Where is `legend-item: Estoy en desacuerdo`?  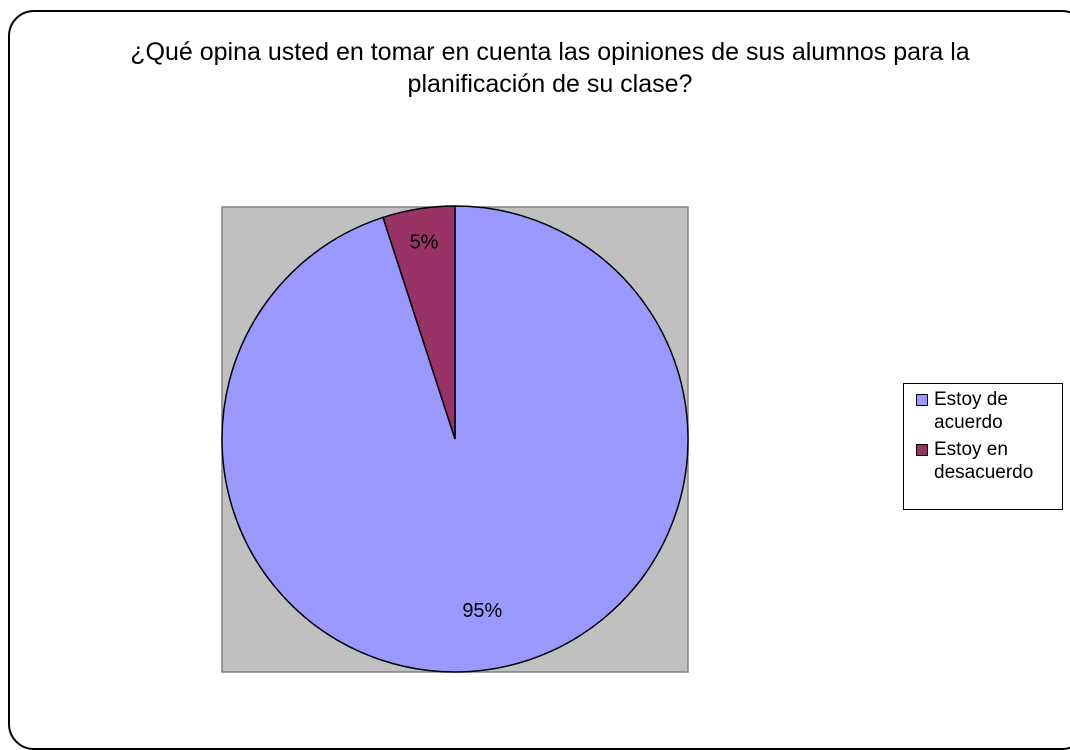 legend-item: Estoy en desacuerdo is located at coordinates (982, 461).